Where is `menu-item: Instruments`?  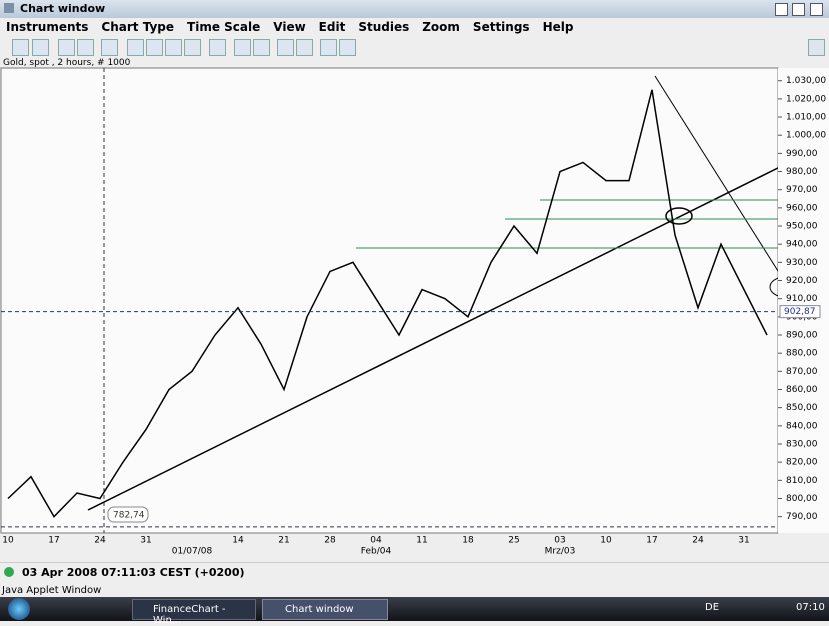 menu-item: Instruments is located at coordinates (47, 27).